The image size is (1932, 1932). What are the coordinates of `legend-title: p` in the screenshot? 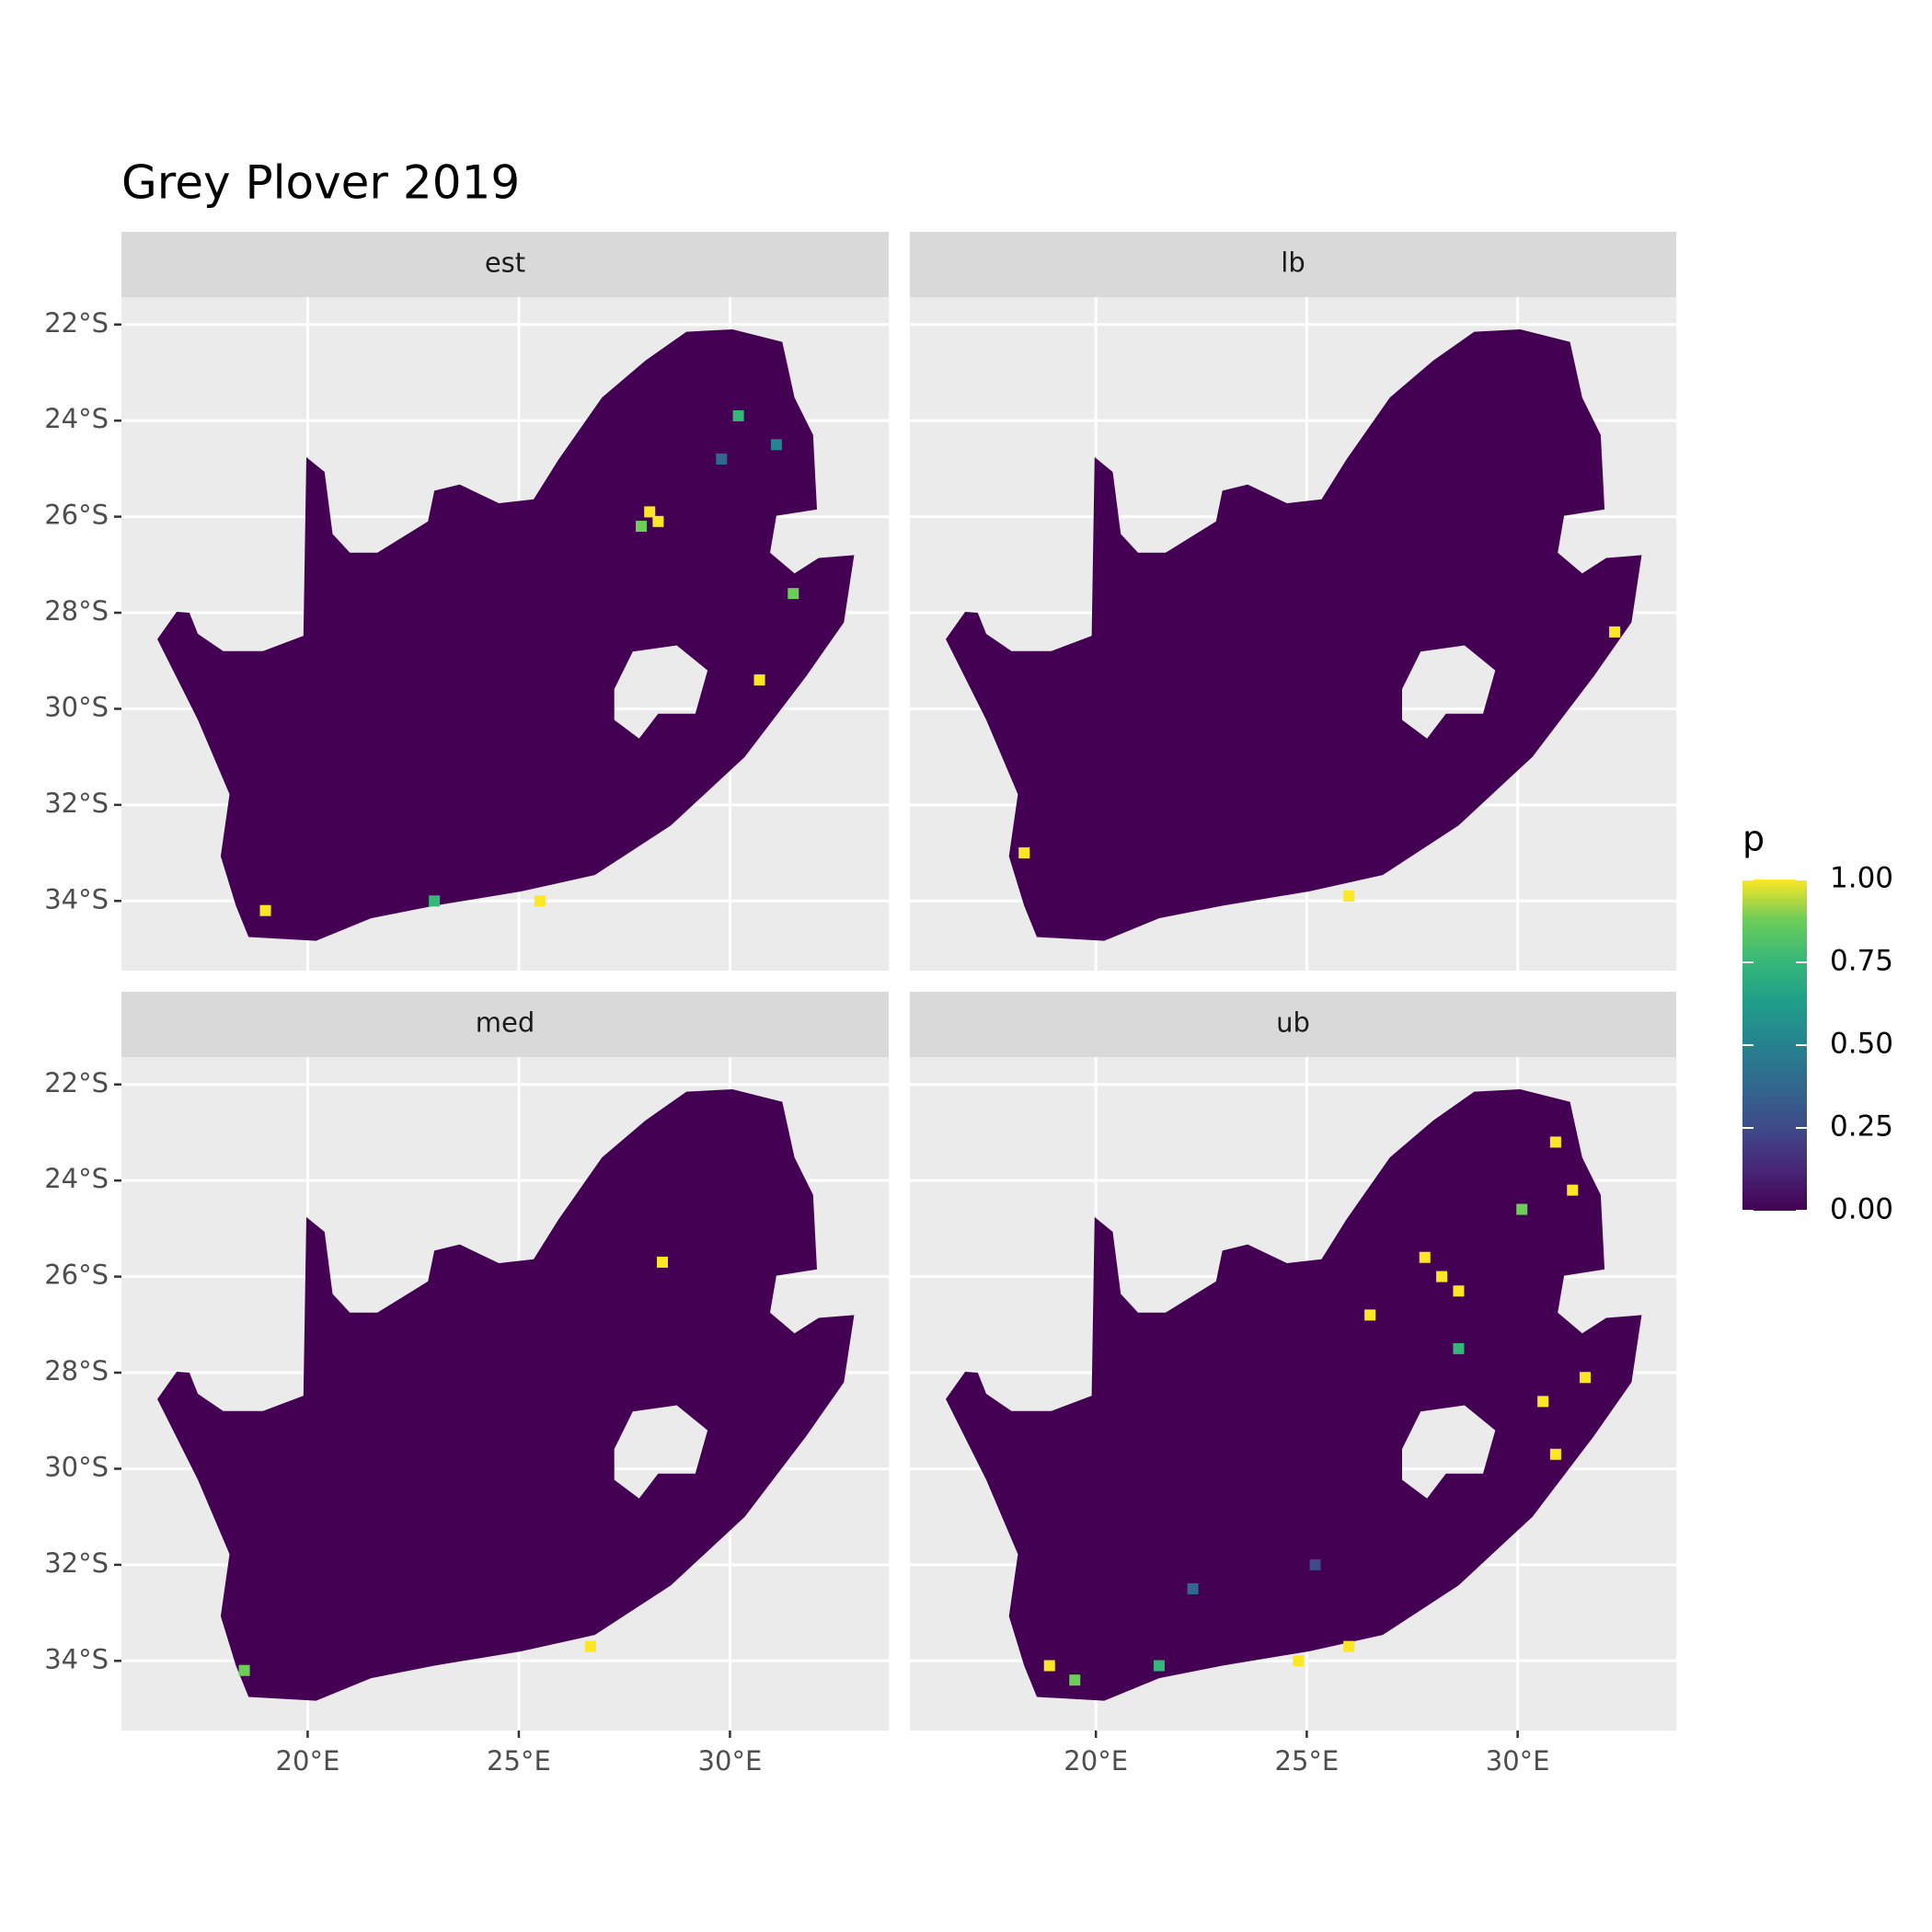 It's located at (1753, 839).